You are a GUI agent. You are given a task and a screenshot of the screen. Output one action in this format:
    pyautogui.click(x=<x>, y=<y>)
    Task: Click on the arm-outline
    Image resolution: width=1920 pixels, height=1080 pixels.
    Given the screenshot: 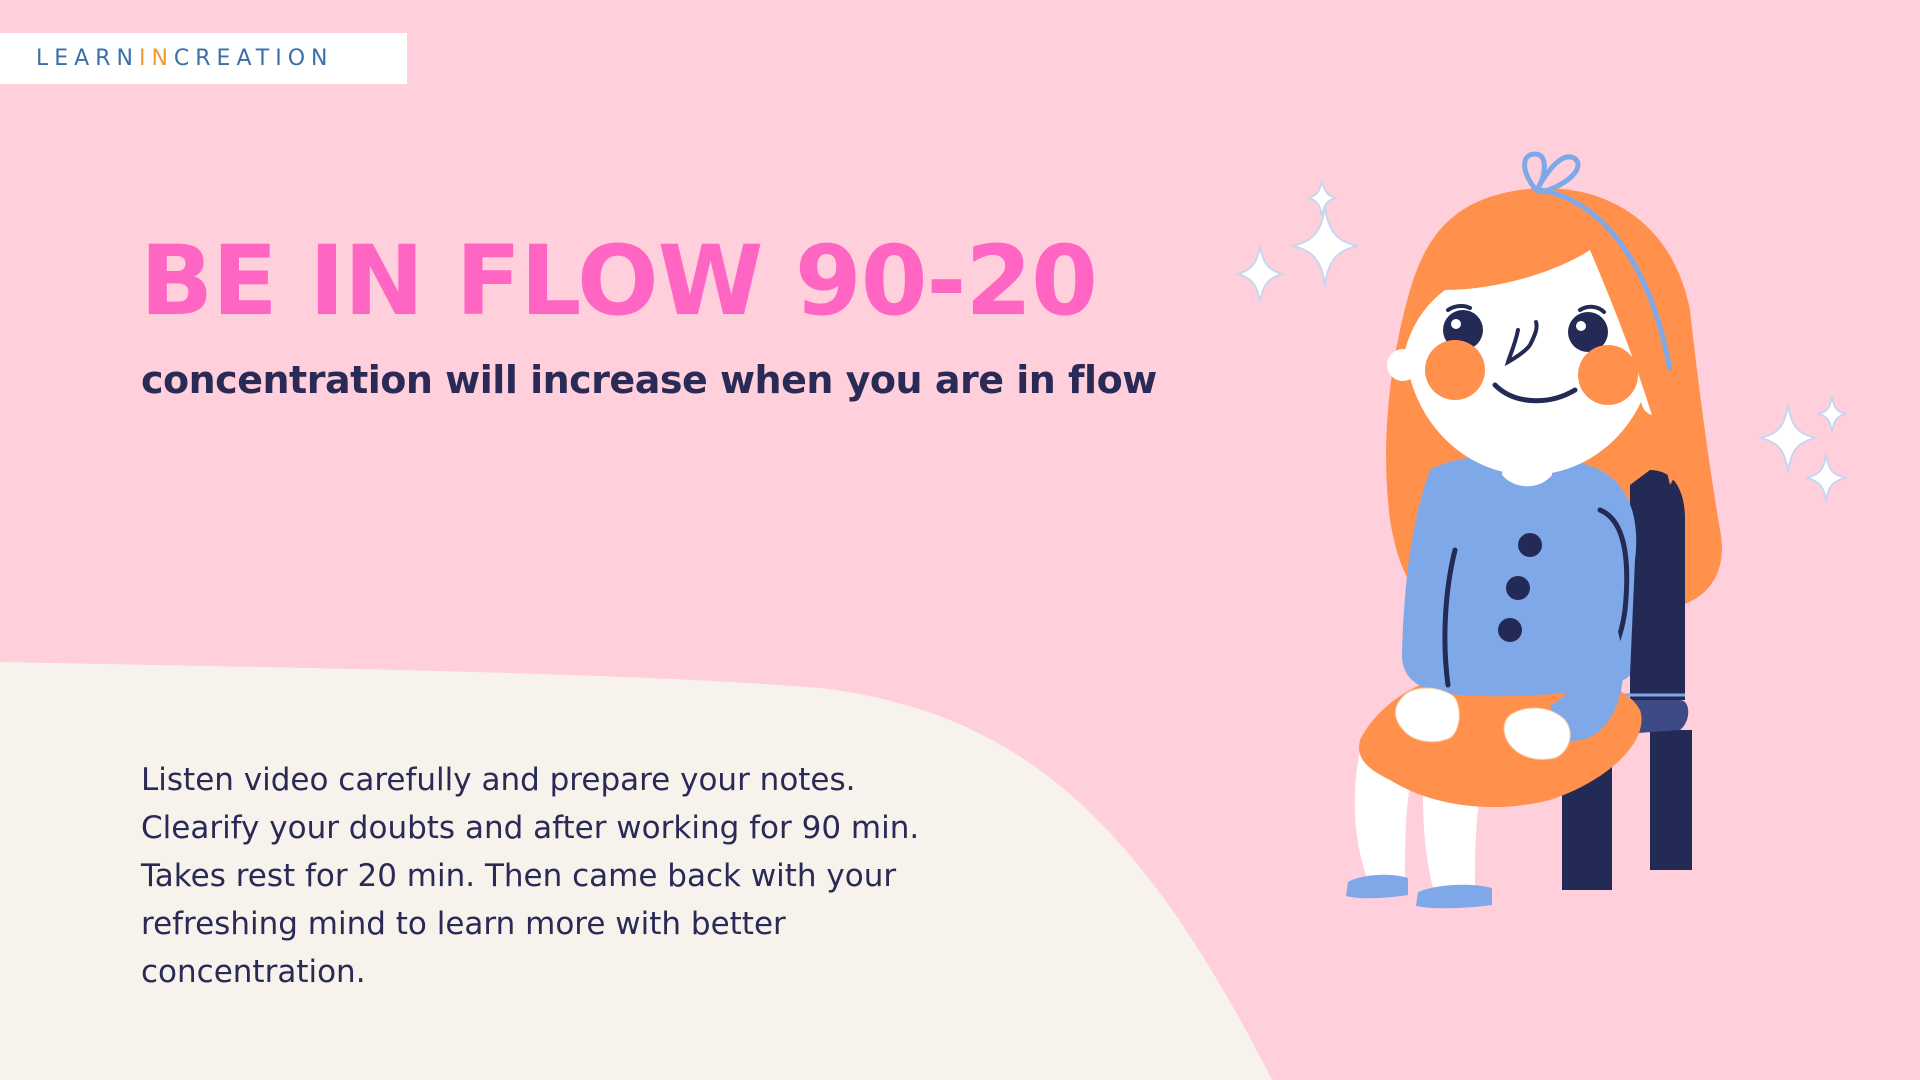 What is the action you would take?
    pyautogui.click(x=1450, y=617)
    